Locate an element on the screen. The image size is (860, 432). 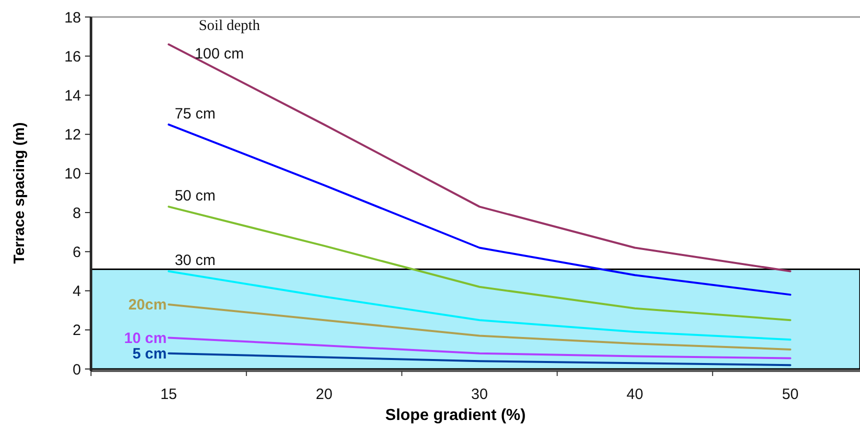
y-tick-label: 14 is located at coordinates (72, 95).